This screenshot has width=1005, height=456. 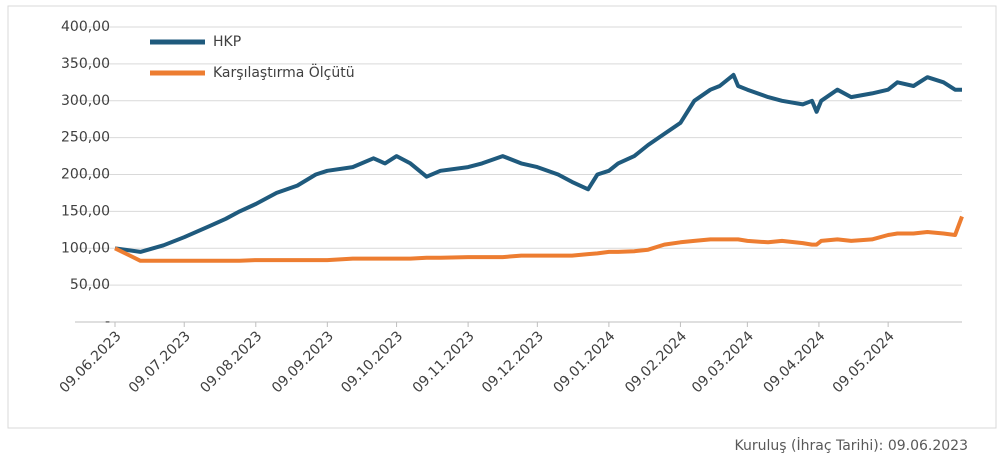 I want to click on x-tick-label: 09.06.2023, so click(x=91, y=362).